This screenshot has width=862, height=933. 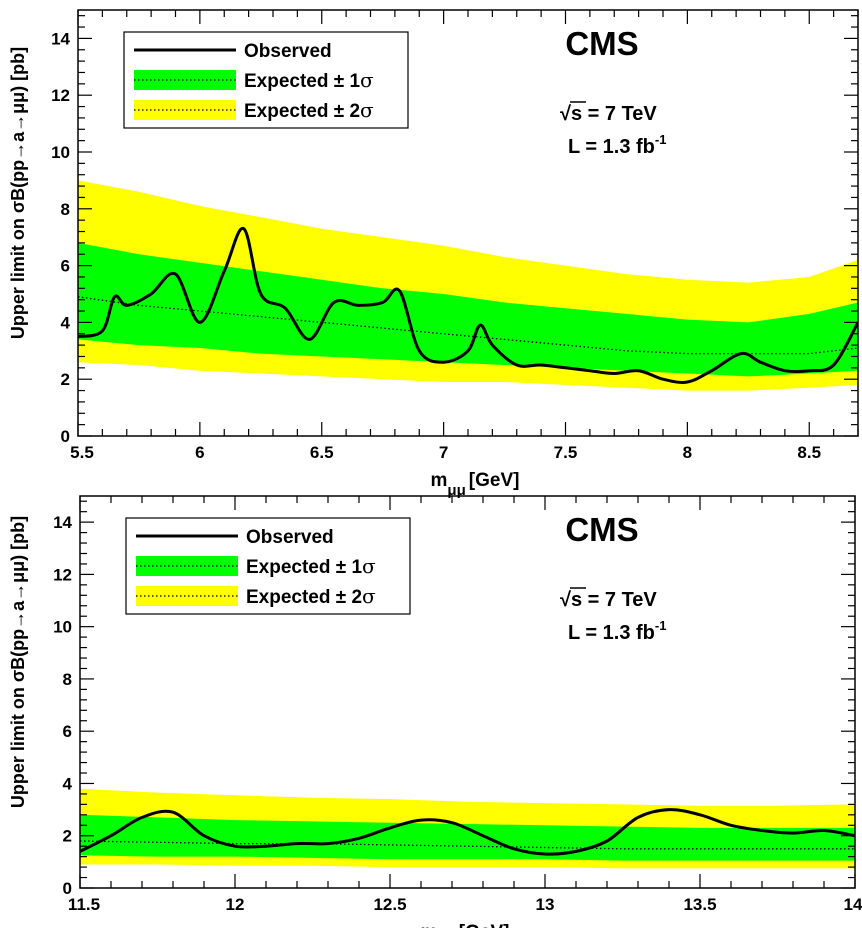 I want to click on x-tick-label: 12, so click(x=235, y=904).